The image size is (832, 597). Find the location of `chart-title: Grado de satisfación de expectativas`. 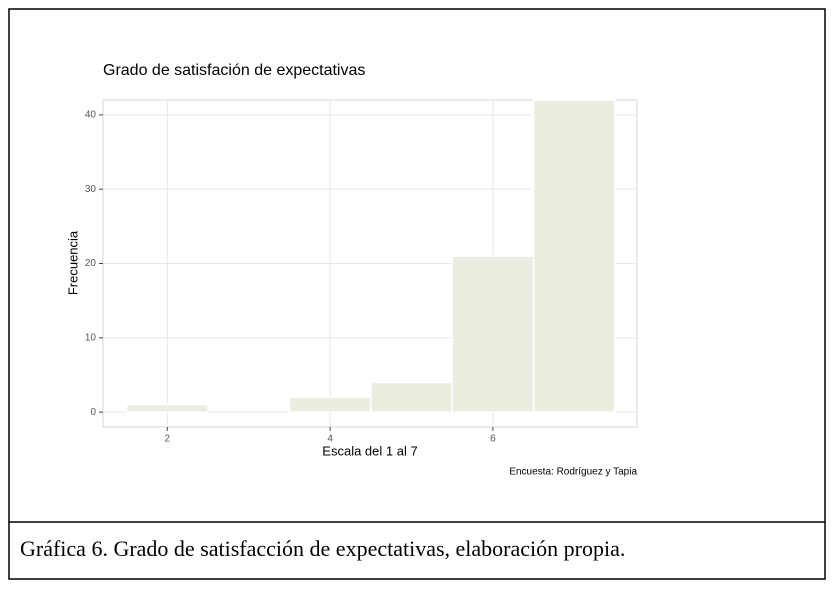

chart-title: Grado de satisfación de expectativas is located at coordinates (234, 70).